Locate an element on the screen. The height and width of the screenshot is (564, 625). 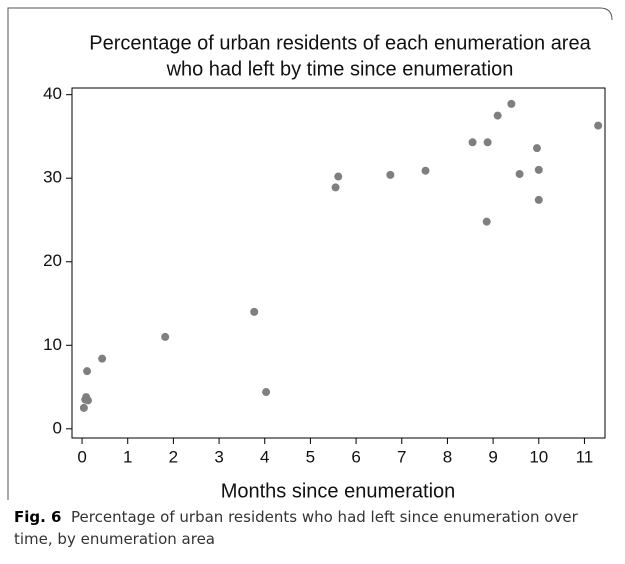
x-axis-label: Months since enumeration is located at coordinates (338, 490).